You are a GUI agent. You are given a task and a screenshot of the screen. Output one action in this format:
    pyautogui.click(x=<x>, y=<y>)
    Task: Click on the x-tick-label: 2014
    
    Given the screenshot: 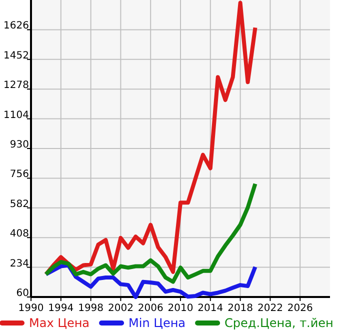 What is the action you would take?
    pyautogui.click(x=211, y=308)
    